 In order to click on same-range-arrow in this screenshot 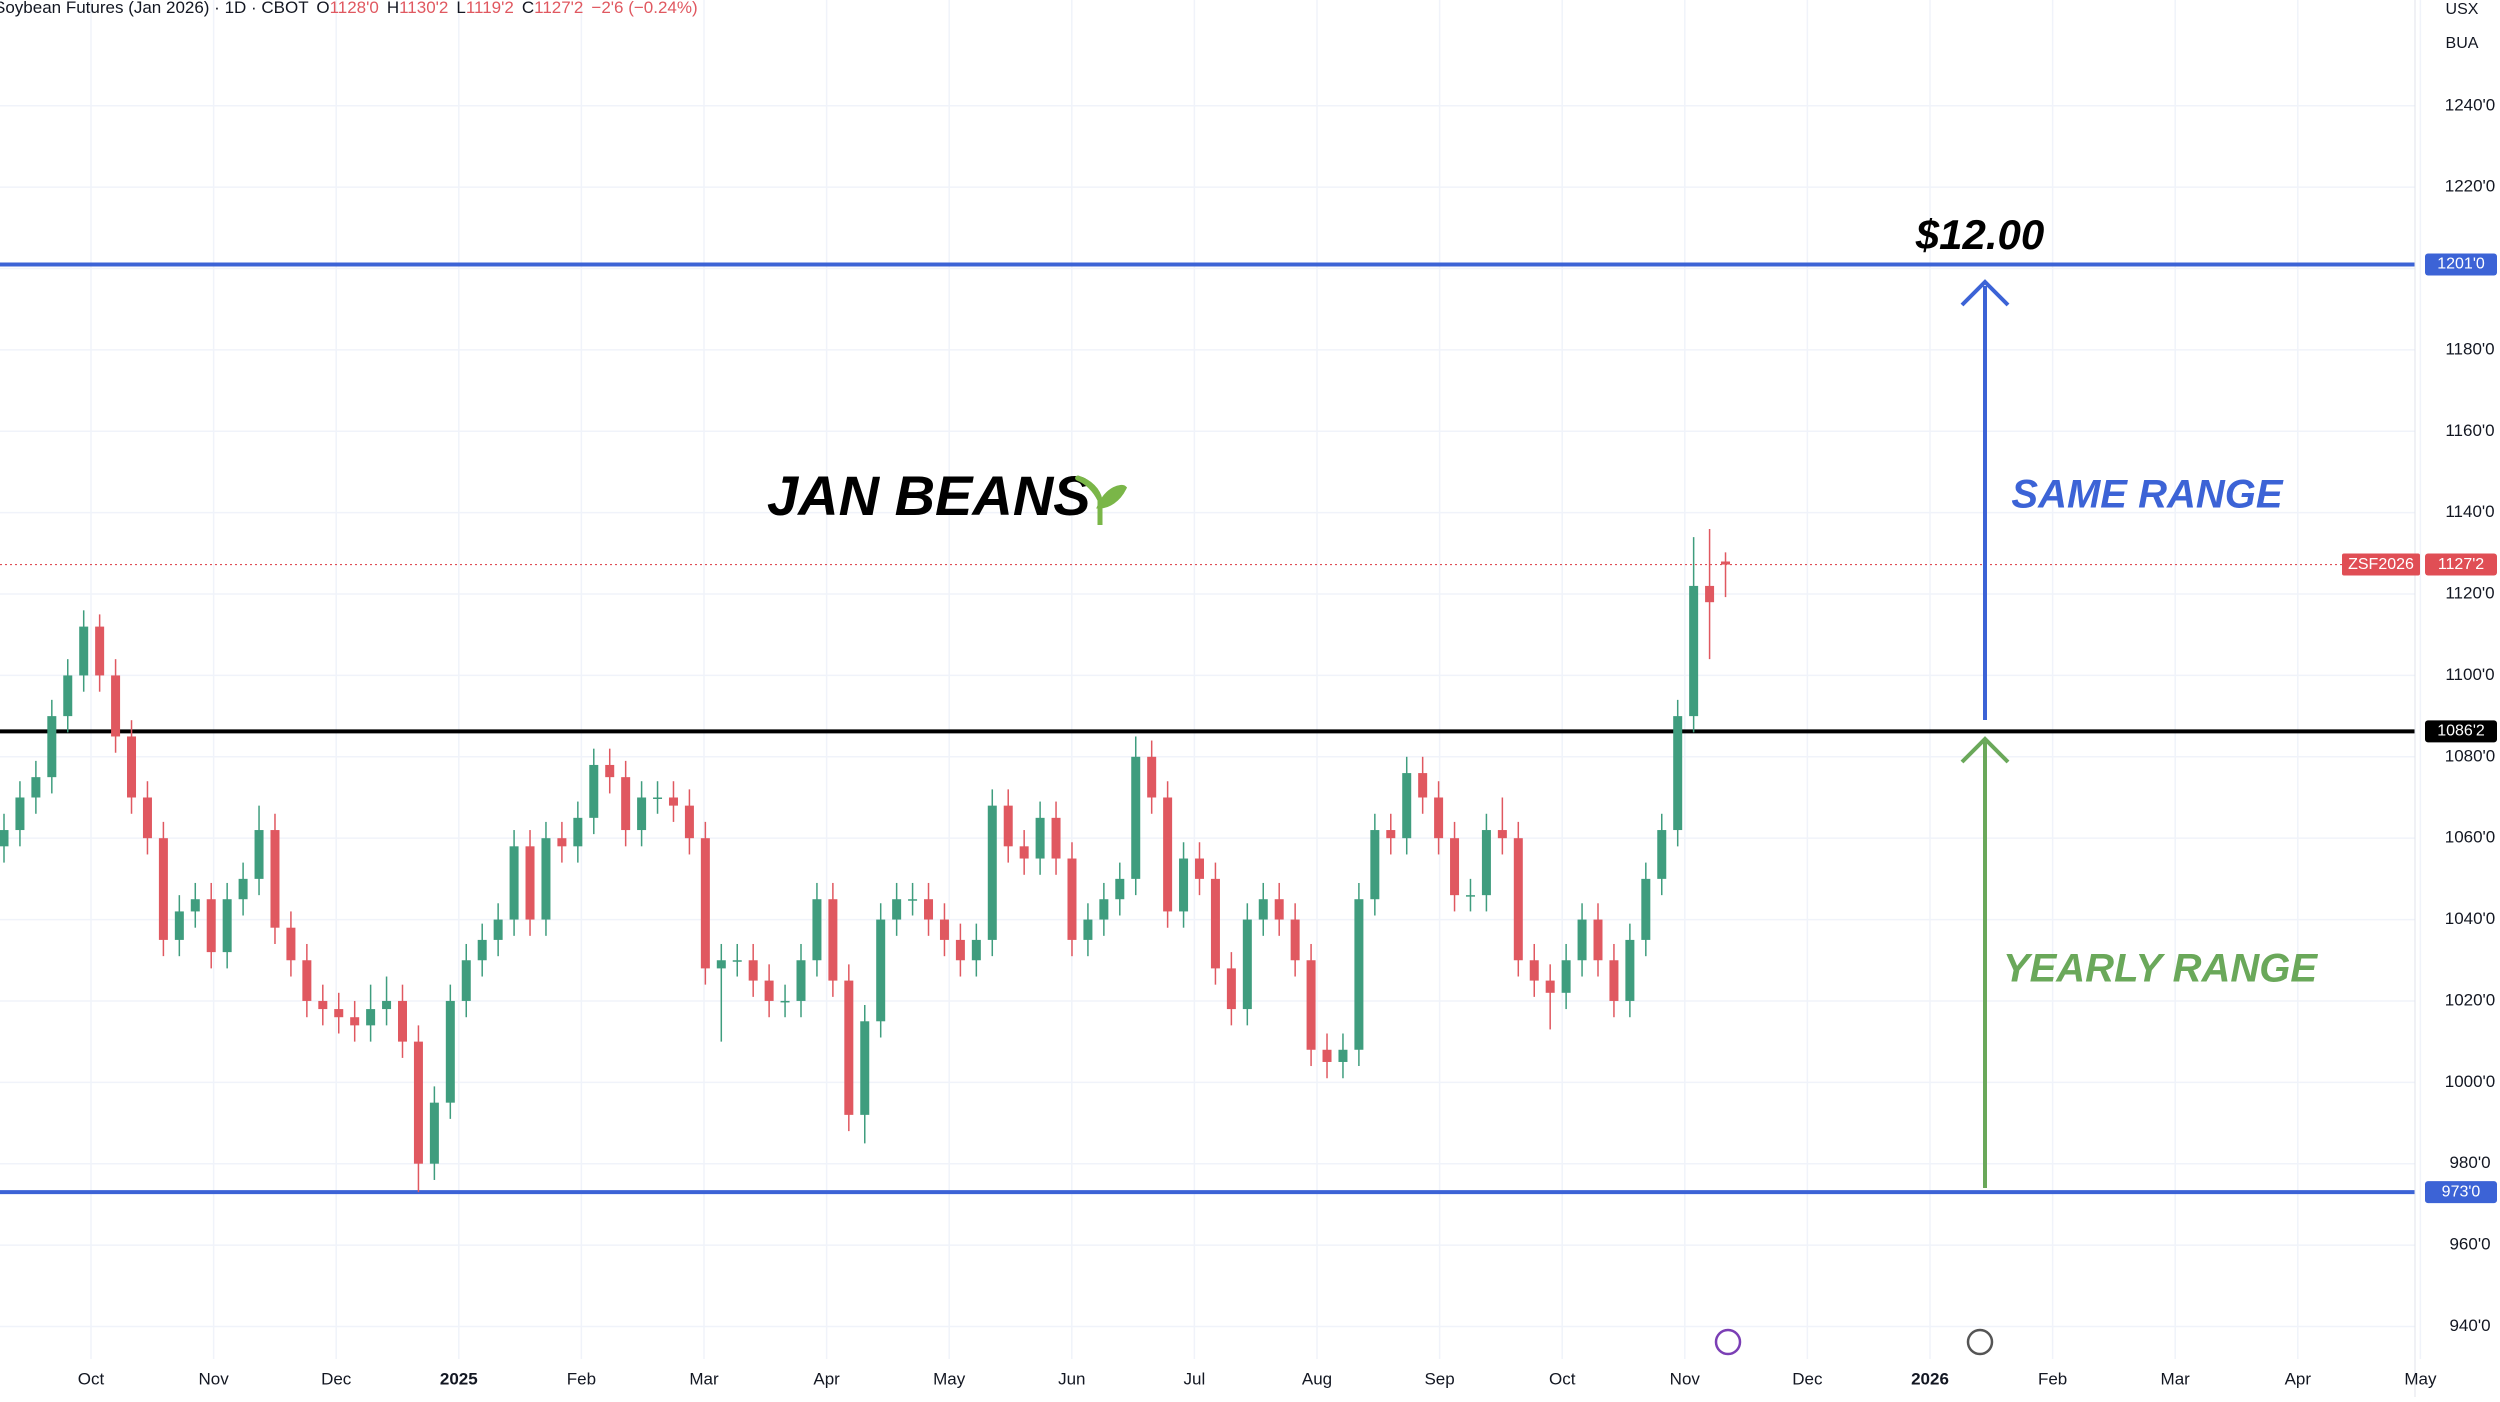, I will do `click(1985, 499)`.